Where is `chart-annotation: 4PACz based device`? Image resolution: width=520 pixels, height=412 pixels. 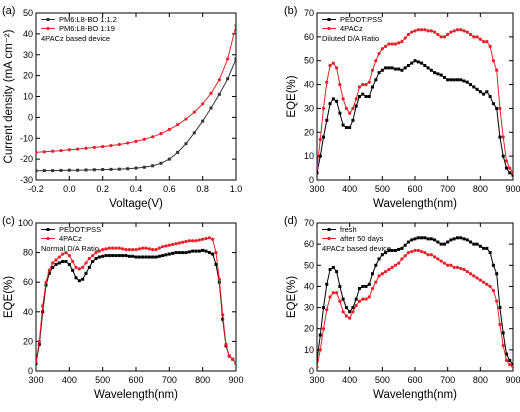 chart-annotation: 4PACz based device is located at coordinates (356, 248).